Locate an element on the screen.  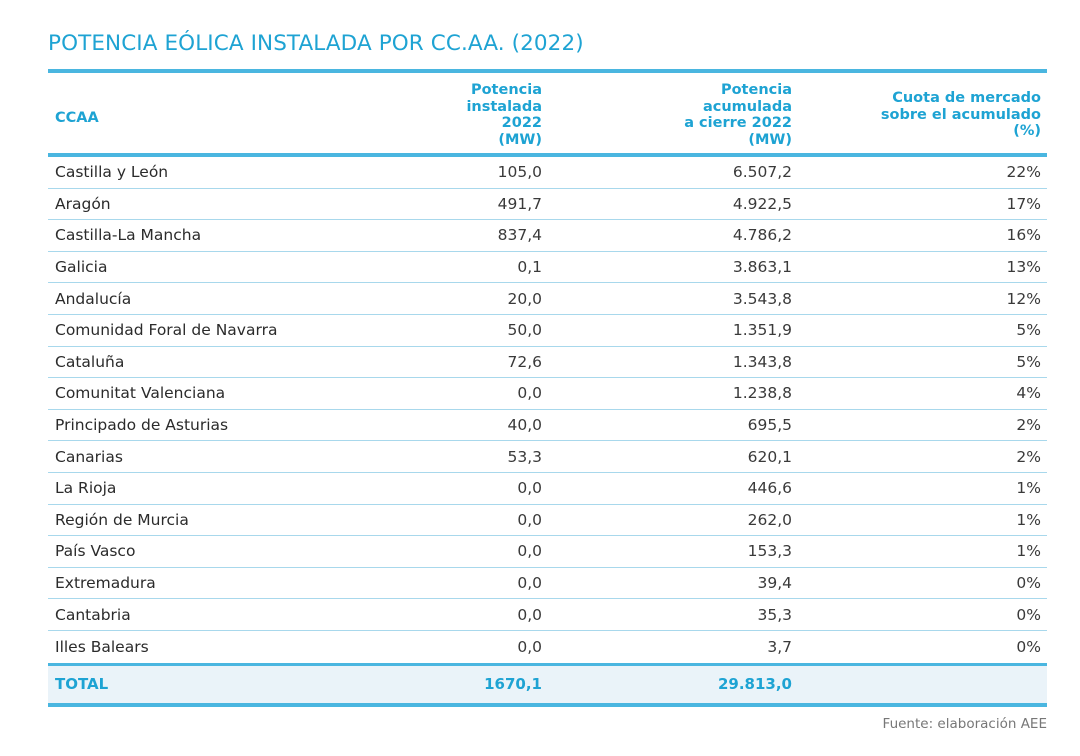
cell-cuota-mercado: 13% is located at coordinates (1023, 267).